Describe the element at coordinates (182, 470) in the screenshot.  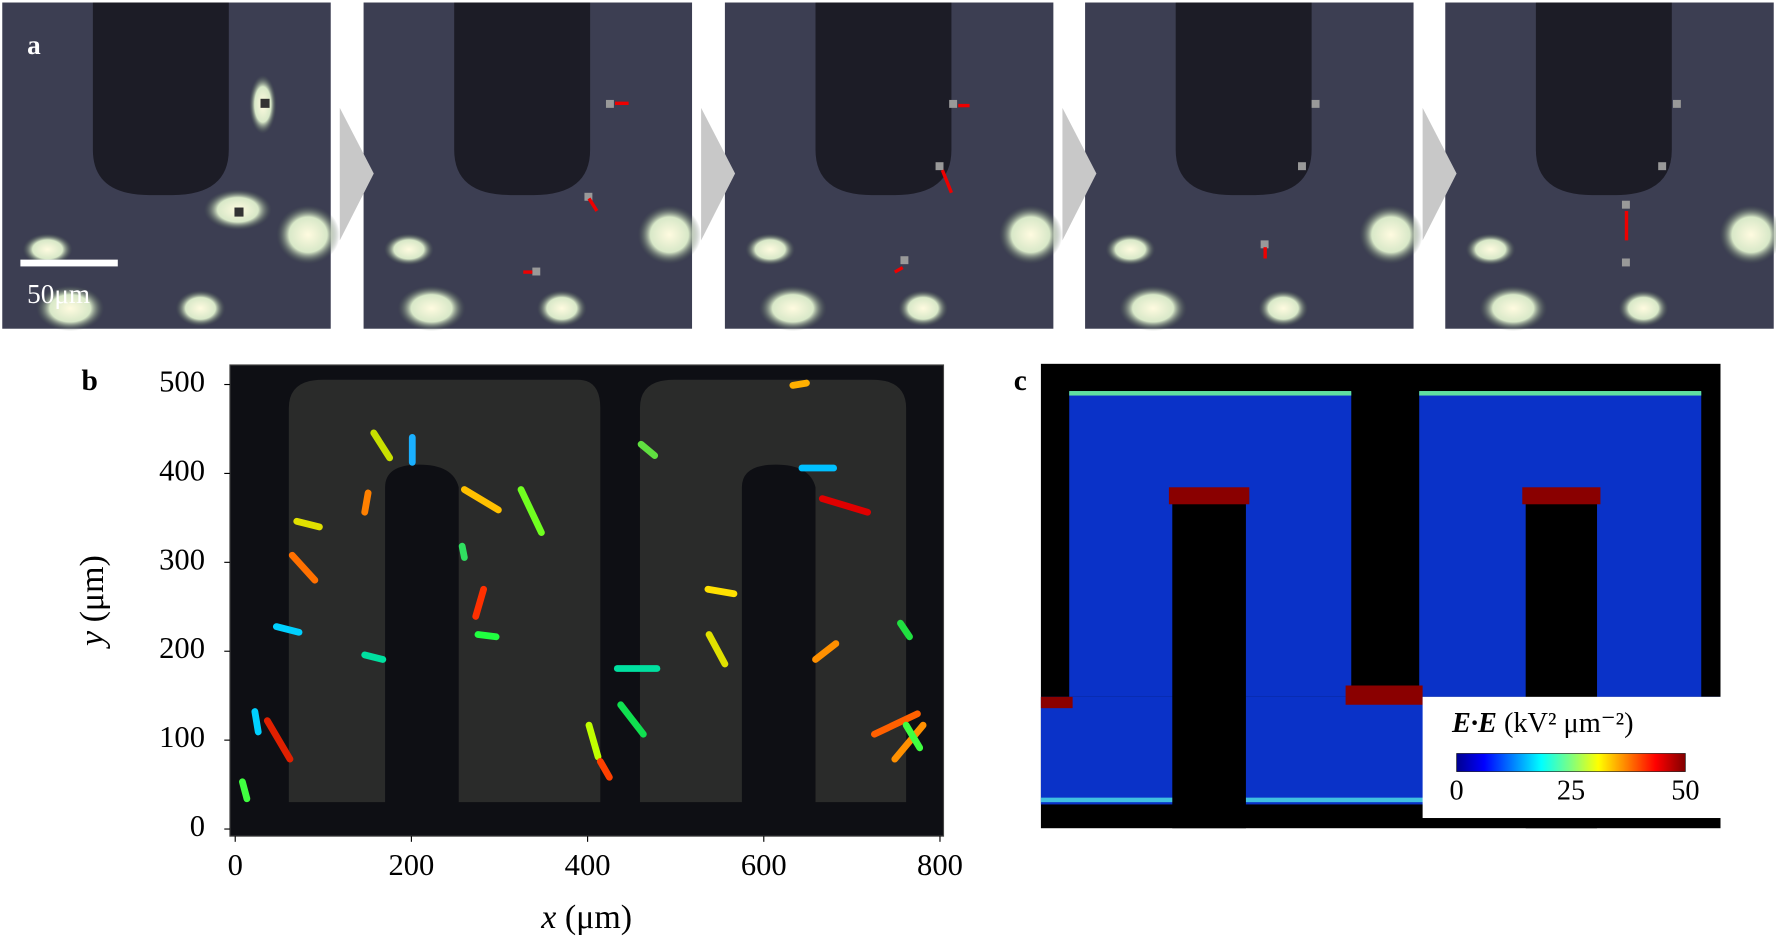
I see `y-tick-label: 400` at that location.